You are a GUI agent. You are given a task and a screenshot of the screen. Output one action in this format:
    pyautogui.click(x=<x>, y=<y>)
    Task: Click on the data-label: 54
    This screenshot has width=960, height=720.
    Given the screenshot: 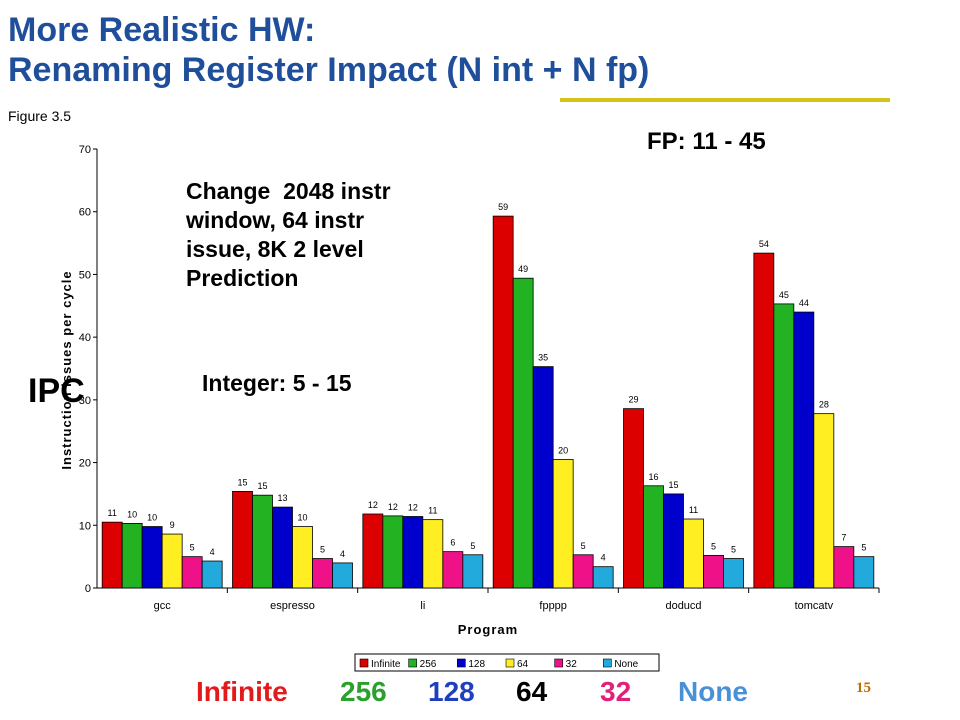 What is the action you would take?
    pyautogui.click(x=764, y=244)
    